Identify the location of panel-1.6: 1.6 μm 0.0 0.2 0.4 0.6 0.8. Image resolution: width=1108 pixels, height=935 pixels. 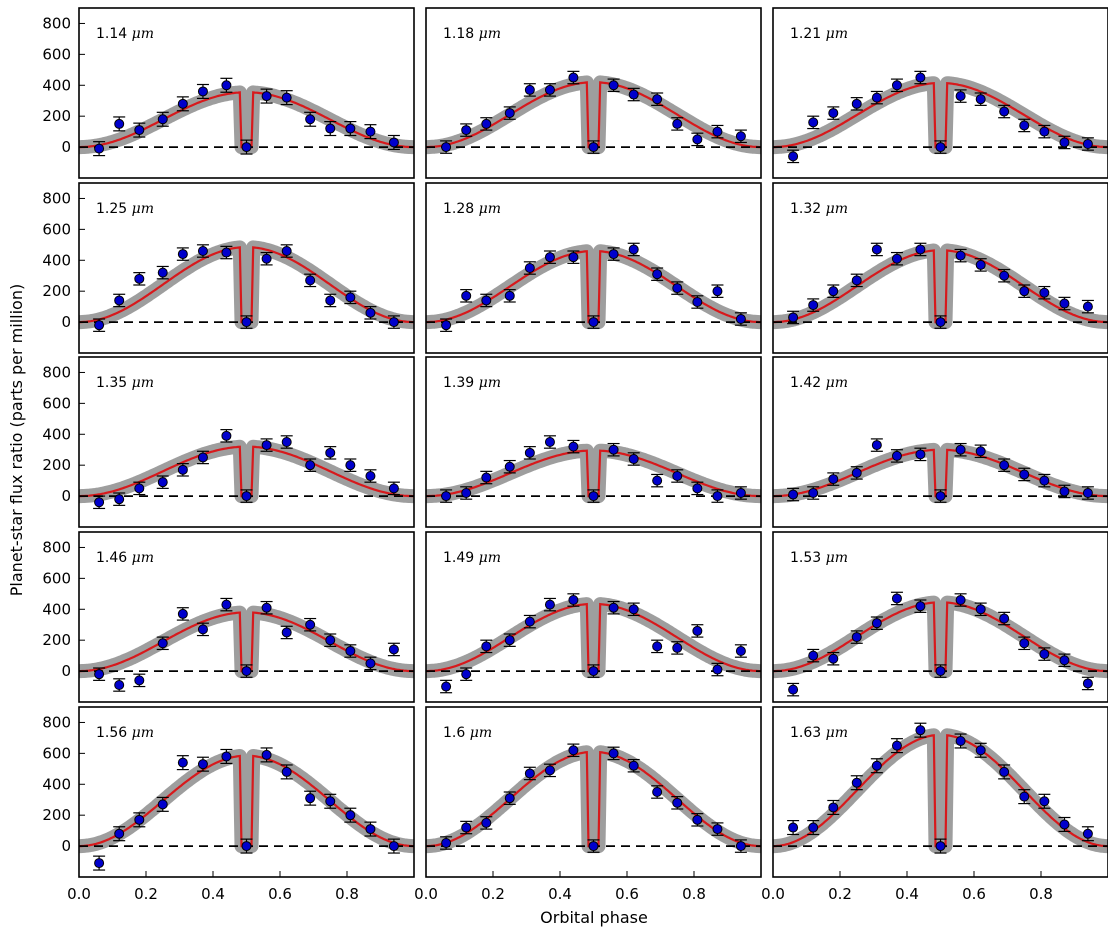
(588, 804).